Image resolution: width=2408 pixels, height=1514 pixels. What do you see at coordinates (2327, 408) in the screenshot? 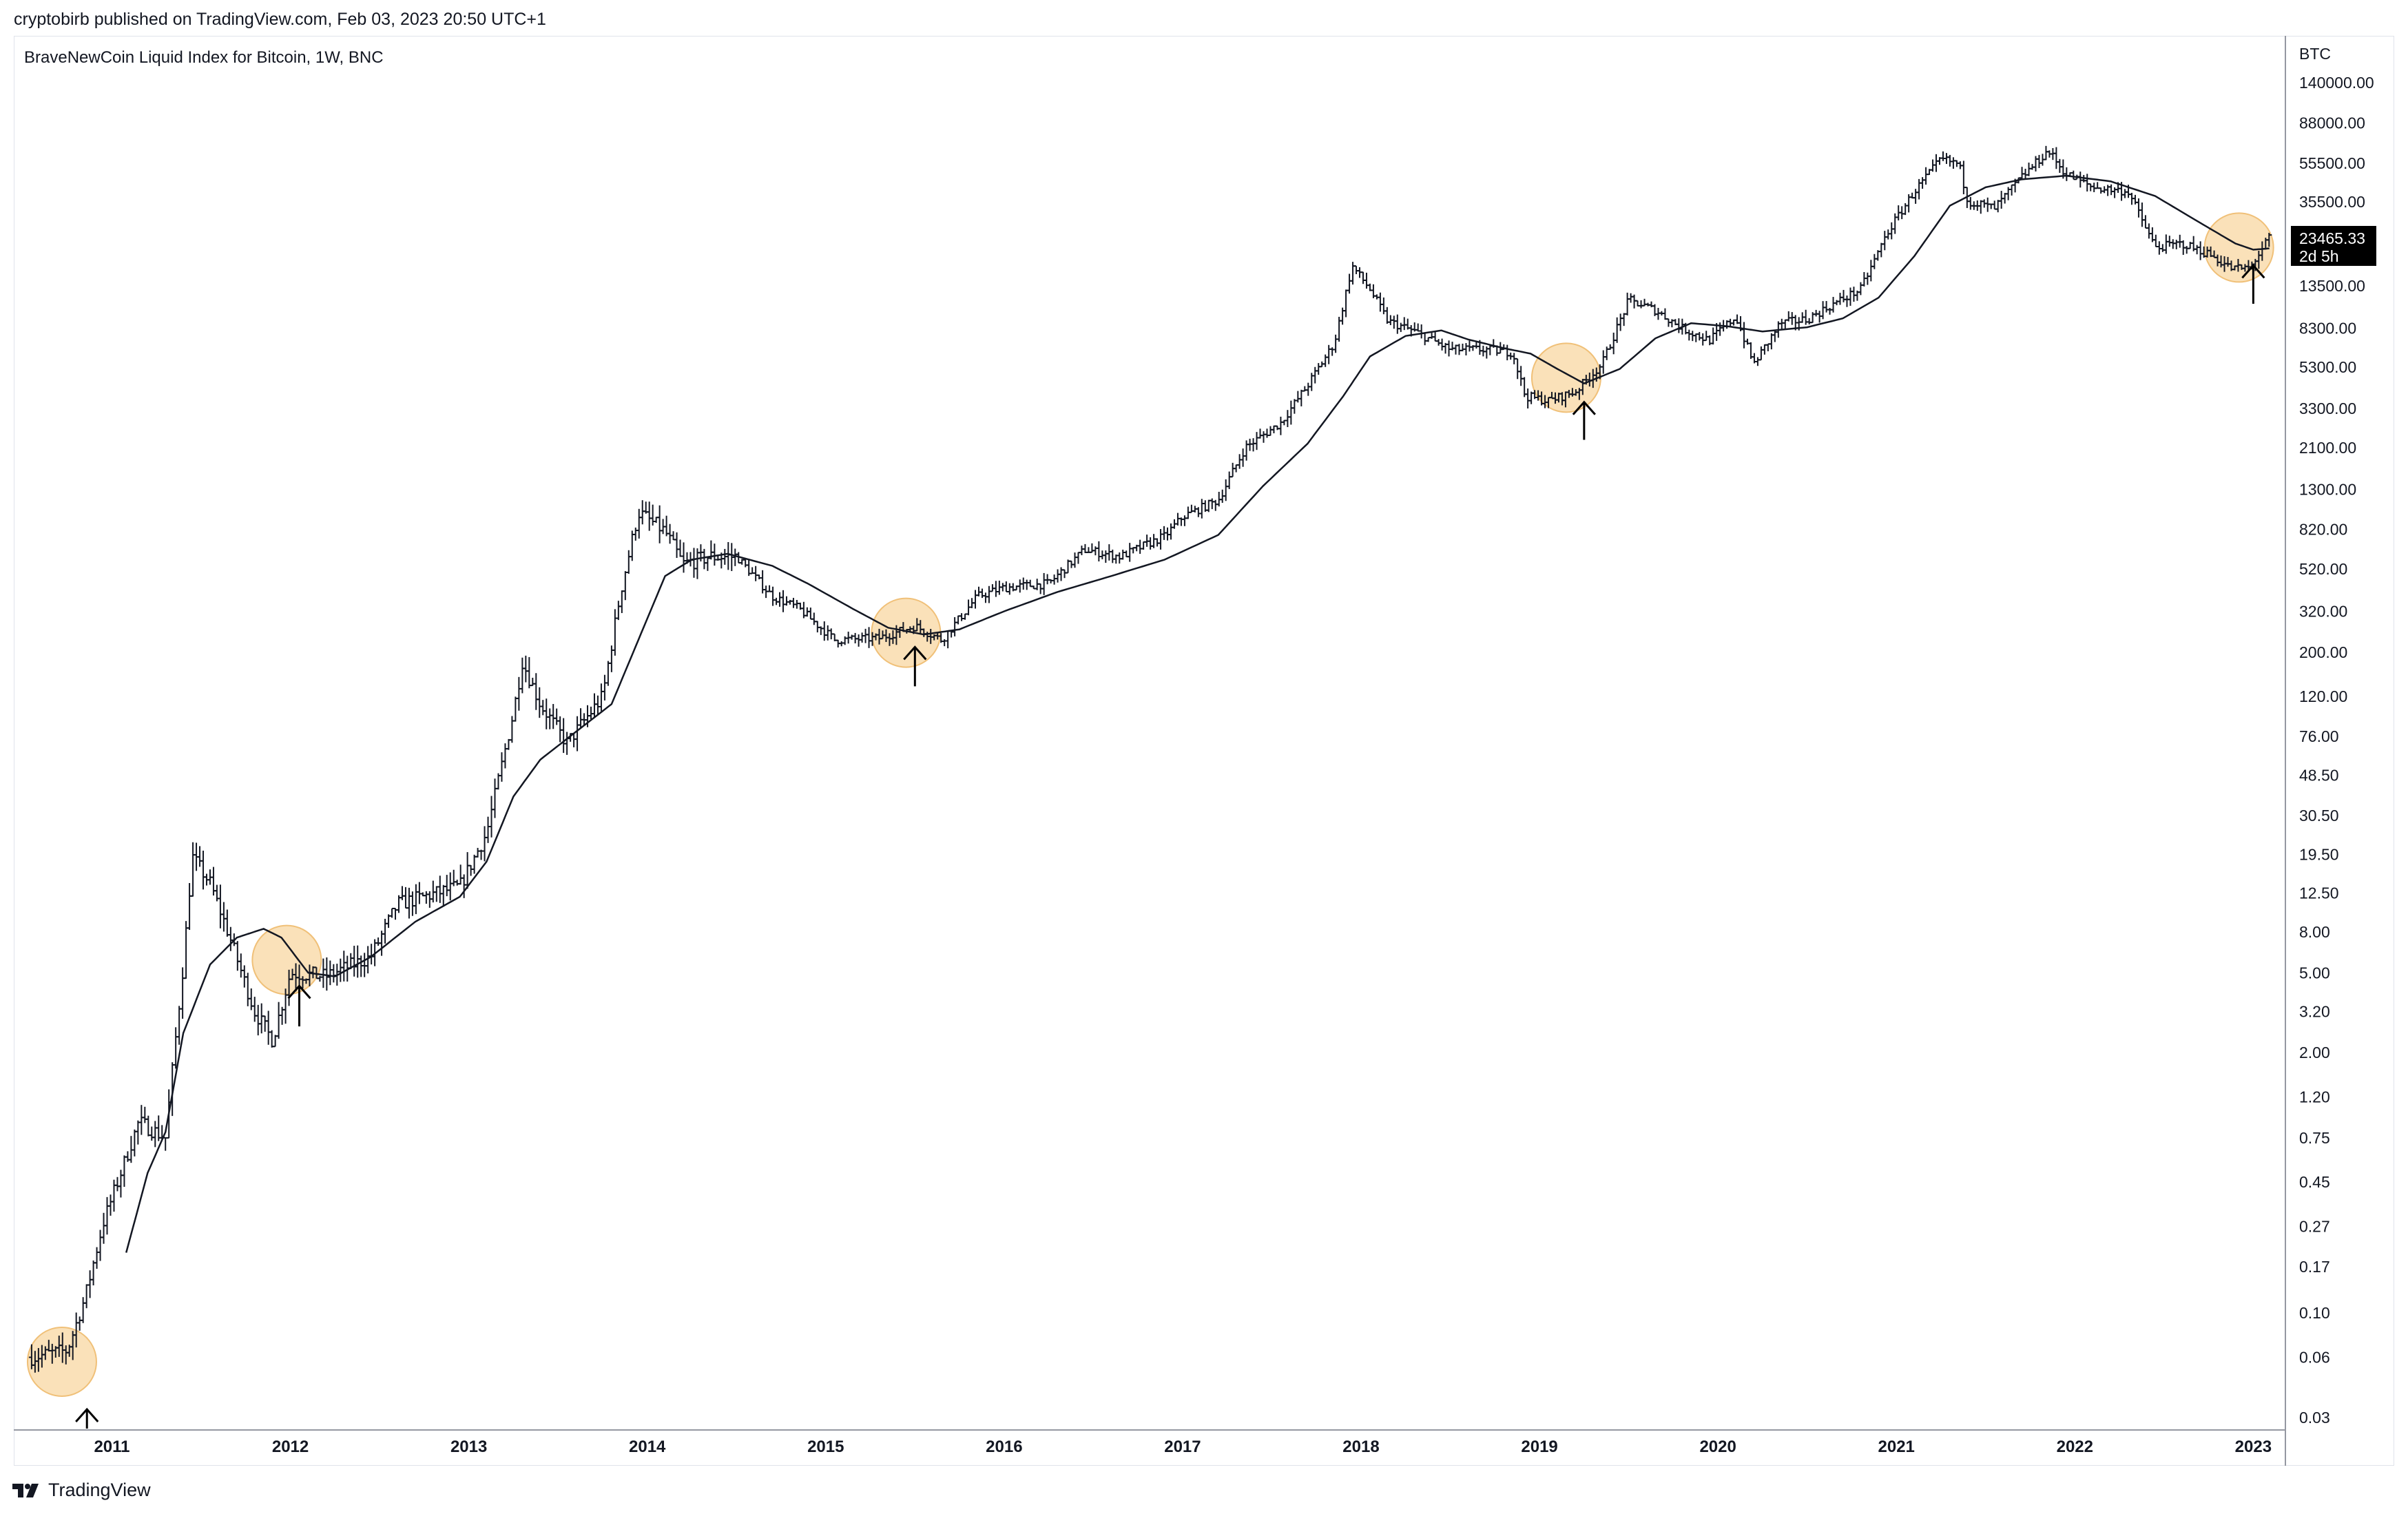
I see `y-tick-label: 3300.00` at bounding box center [2327, 408].